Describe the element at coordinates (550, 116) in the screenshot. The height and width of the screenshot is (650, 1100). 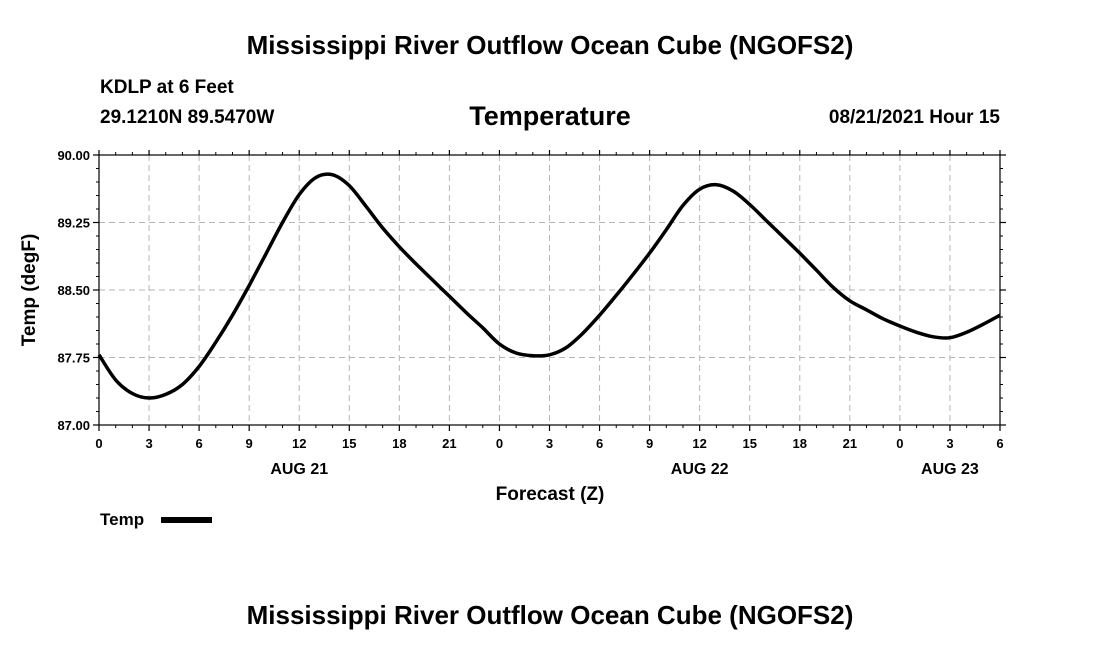
I see `variable-title: Temperature` at that location.